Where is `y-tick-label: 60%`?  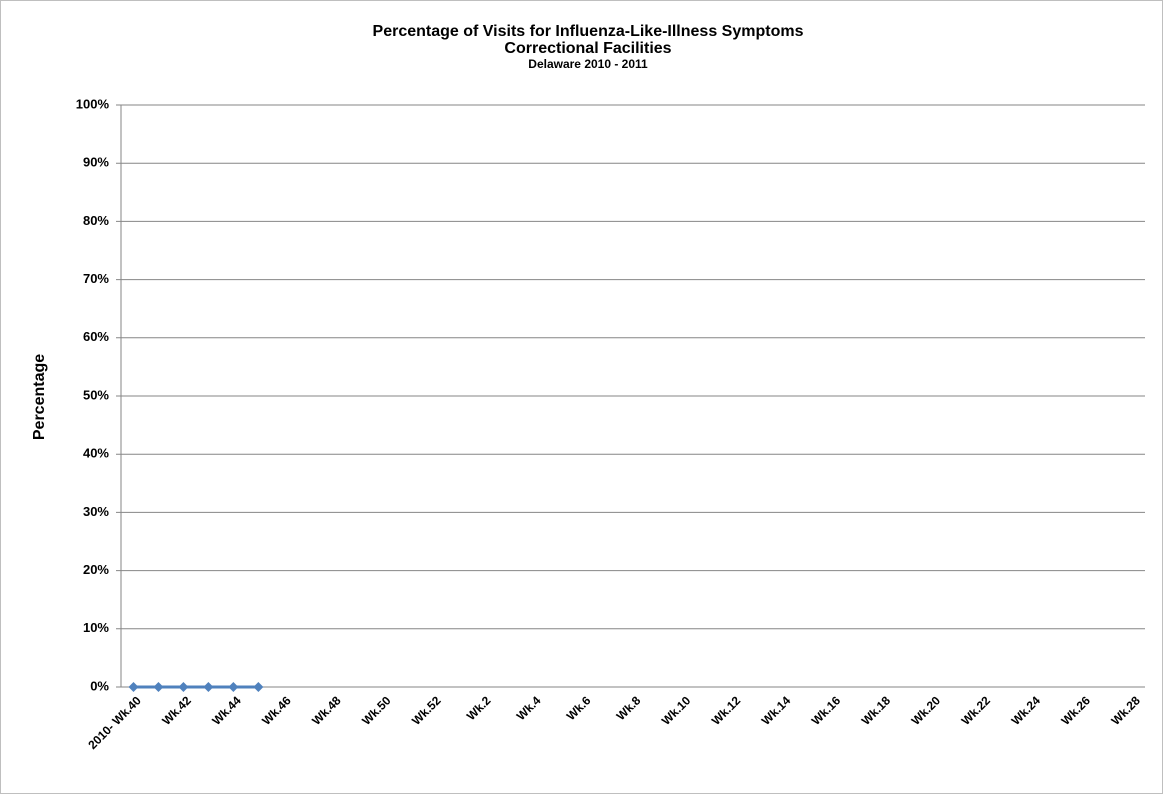 y-tick-label: 60% is located at coordinates (96, 336).